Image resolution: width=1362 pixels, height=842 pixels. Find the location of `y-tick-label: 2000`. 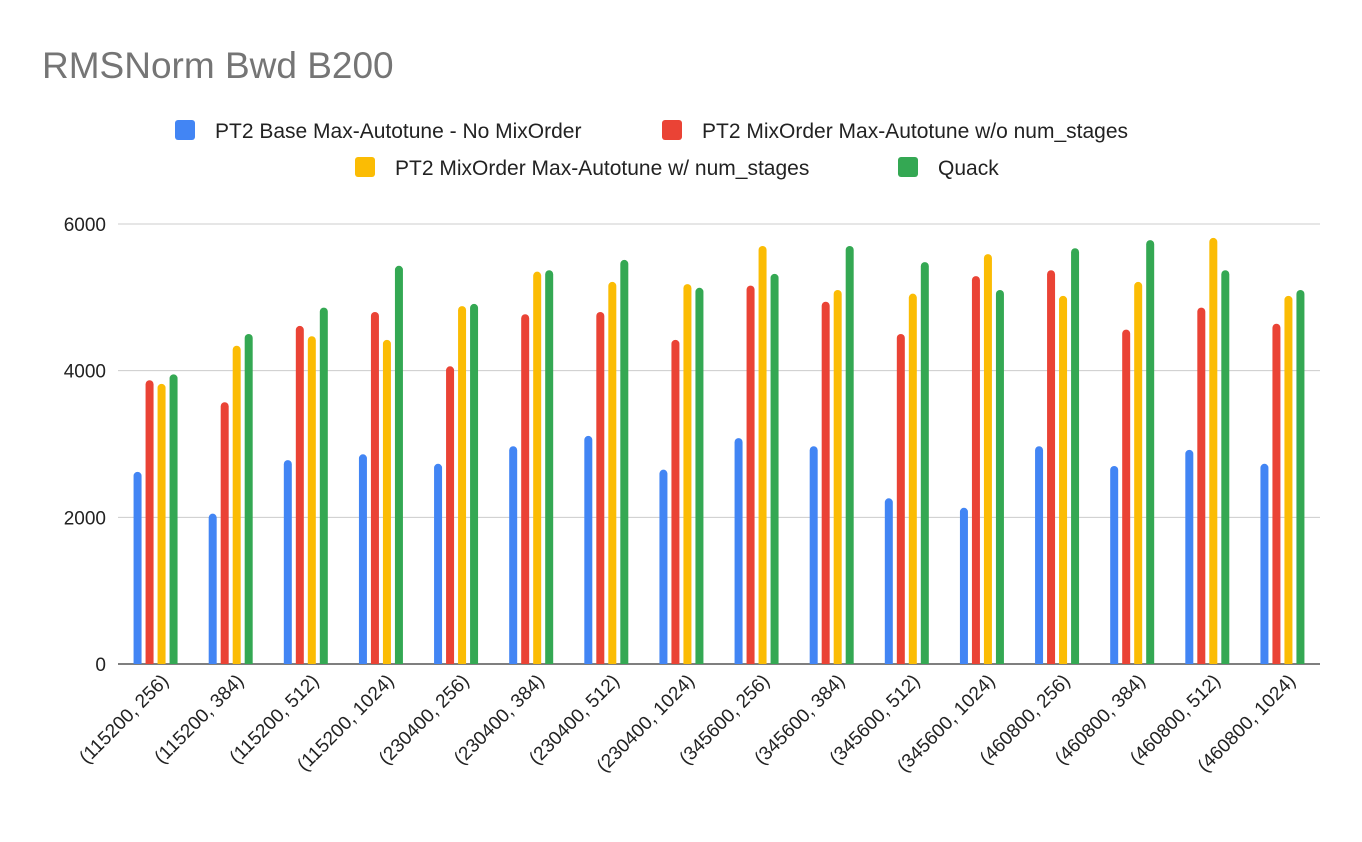

y-tick-label: 2000 is located at coordinates (85, 518).